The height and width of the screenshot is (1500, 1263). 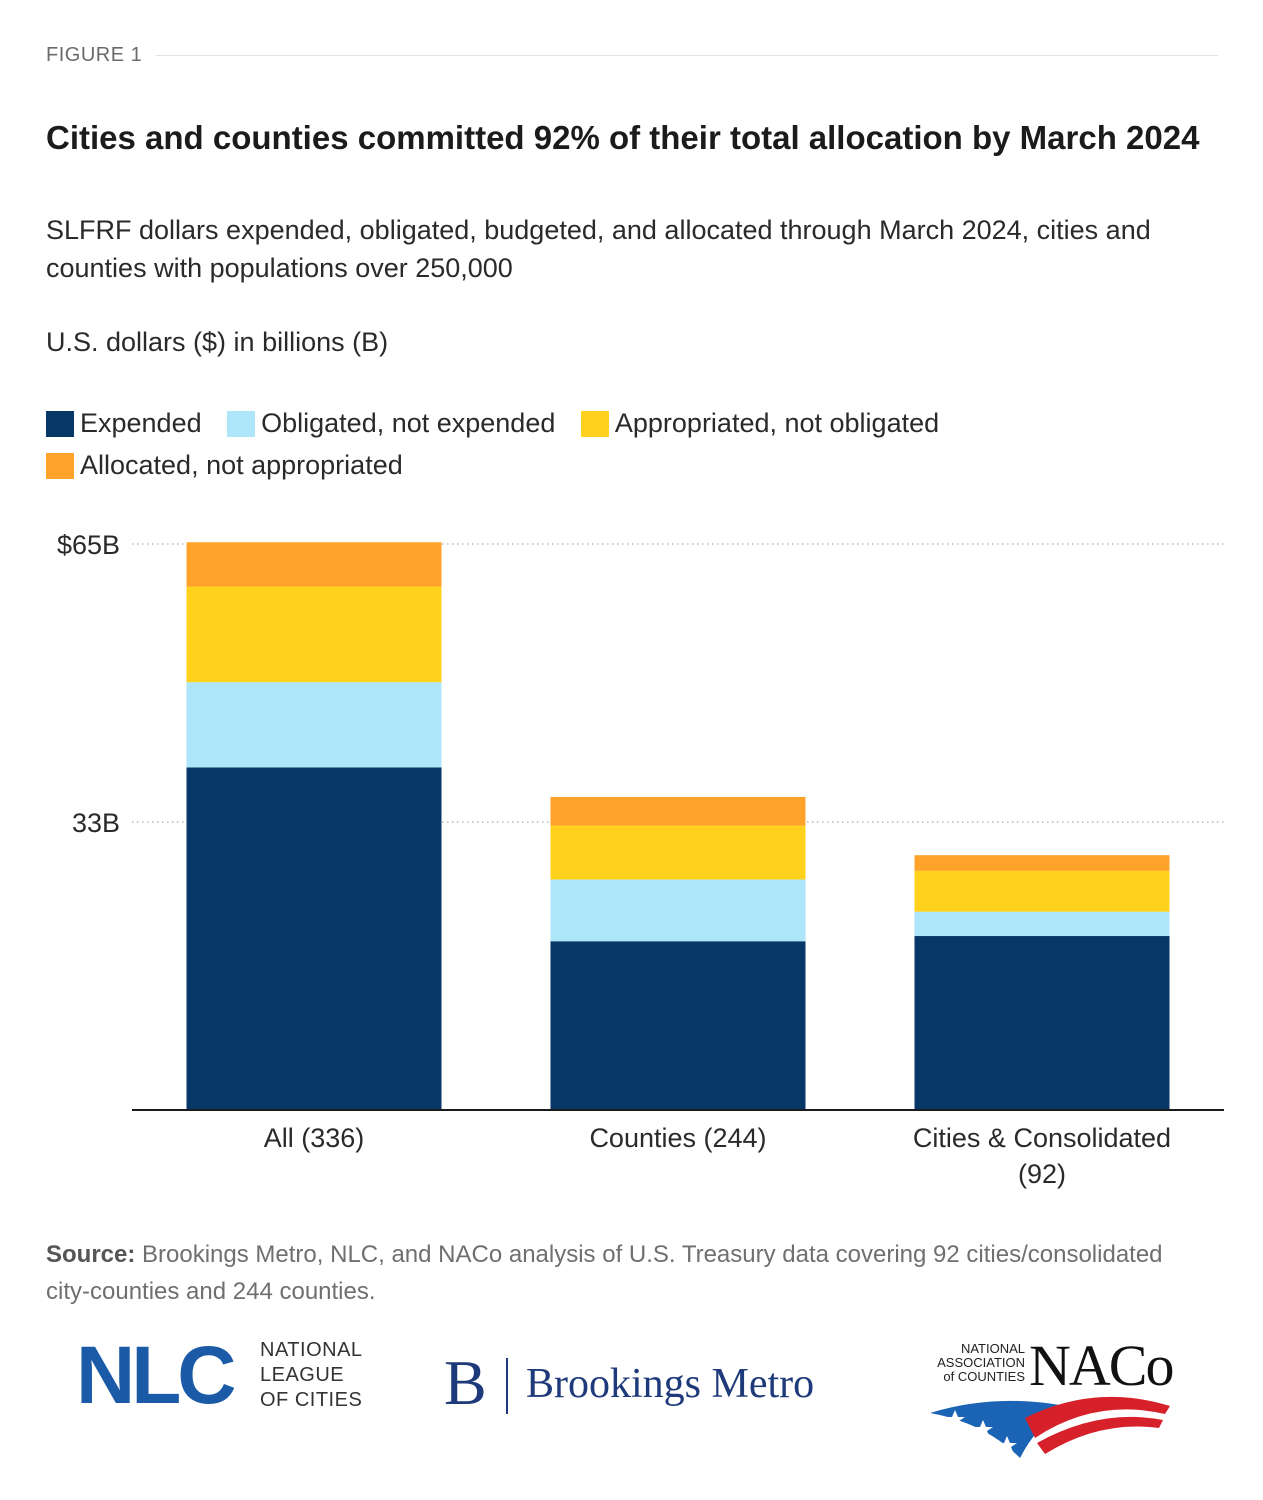 I want to click on naco-logo-line-1: NATIONAL, so click(x=992, y=1348).